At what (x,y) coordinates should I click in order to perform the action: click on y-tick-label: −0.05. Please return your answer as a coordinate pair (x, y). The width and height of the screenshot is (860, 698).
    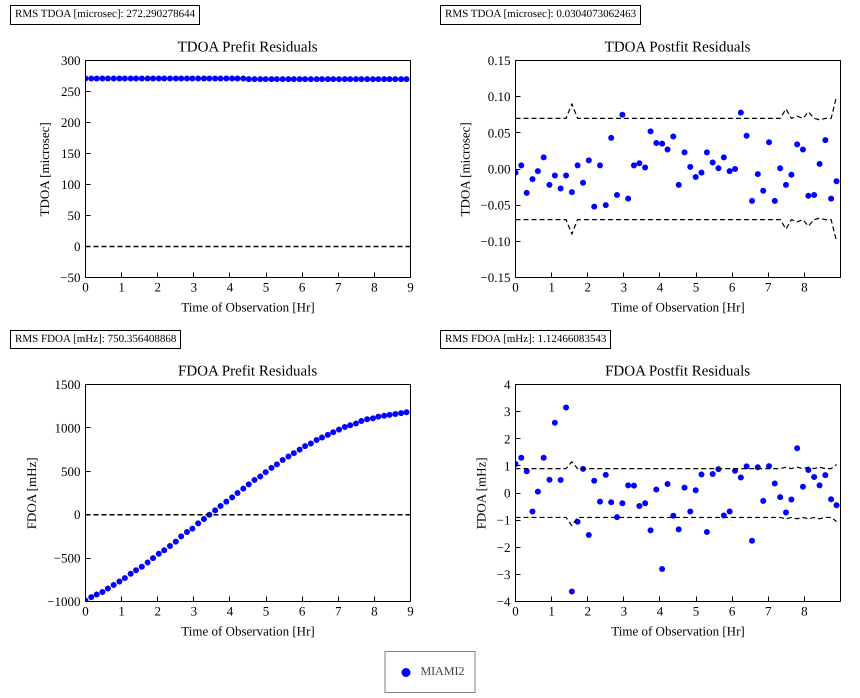
    Looking at the image, I should click on (495, 204).